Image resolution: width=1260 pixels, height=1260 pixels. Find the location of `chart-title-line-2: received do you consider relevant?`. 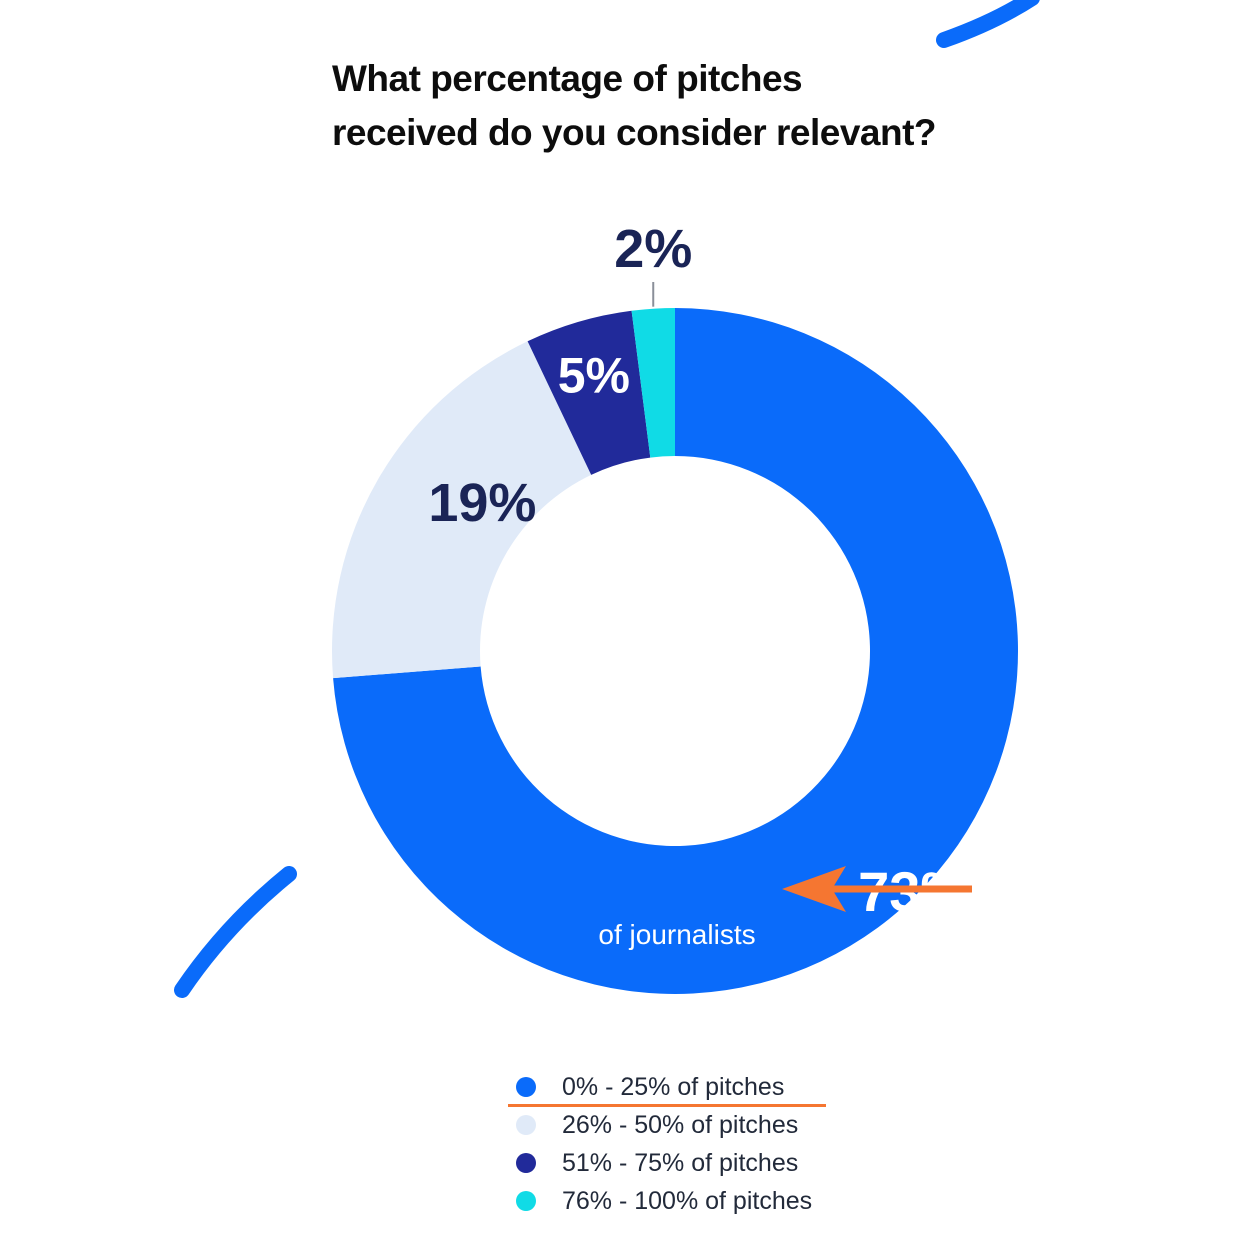

chart-title-line-2: received do you consider relevant? is located at coordinates (634, 132).